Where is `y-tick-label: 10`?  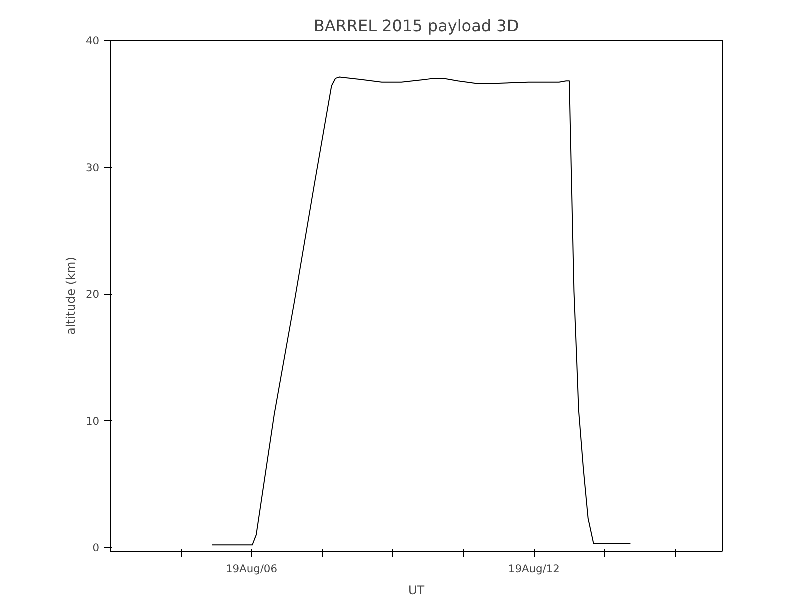 y-tick-label: 10 is located at coordinates (93, 421).